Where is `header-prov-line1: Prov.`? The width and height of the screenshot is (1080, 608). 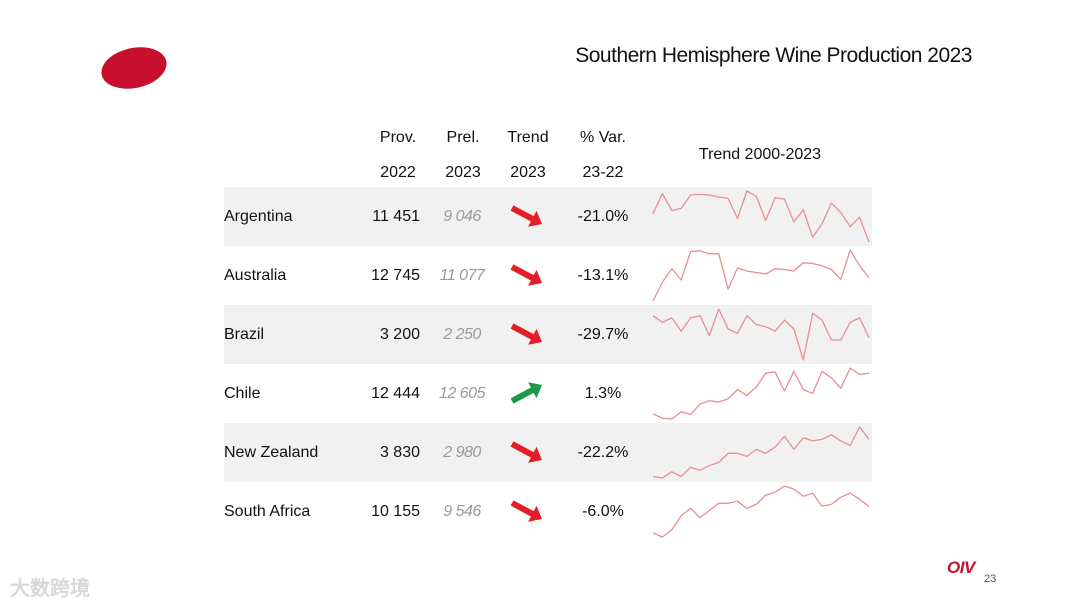 header-prov-line1: Prov. is located at coordinates (398, 137).